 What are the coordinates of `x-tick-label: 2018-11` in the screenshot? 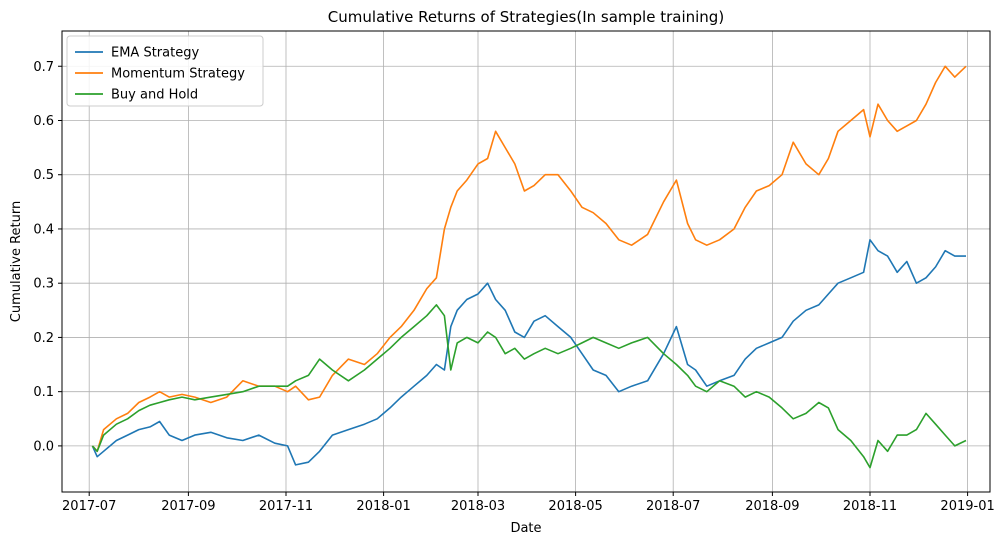 It's located at (870, 506).